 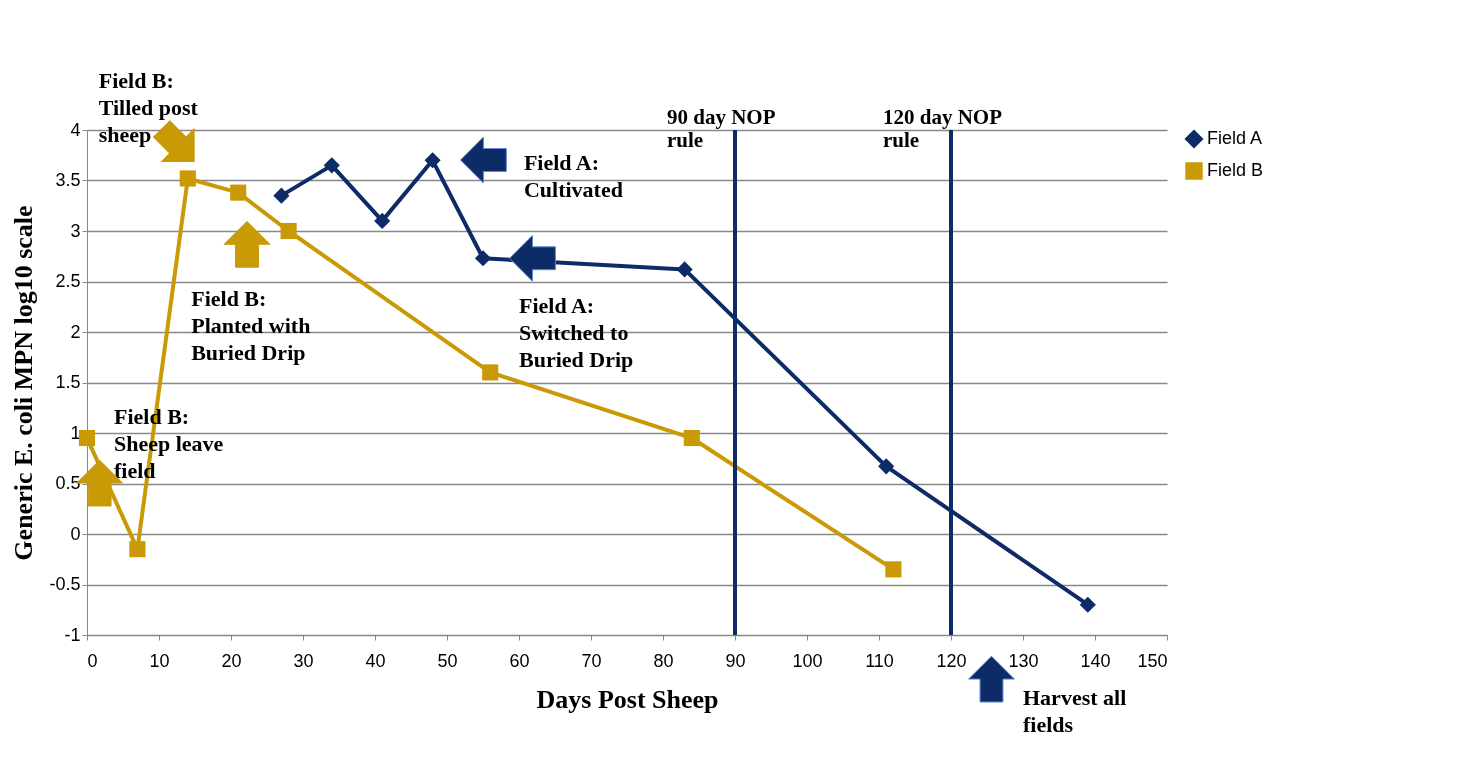 I want to click on x-tick-label: 140, so click(x=1095, y=660).